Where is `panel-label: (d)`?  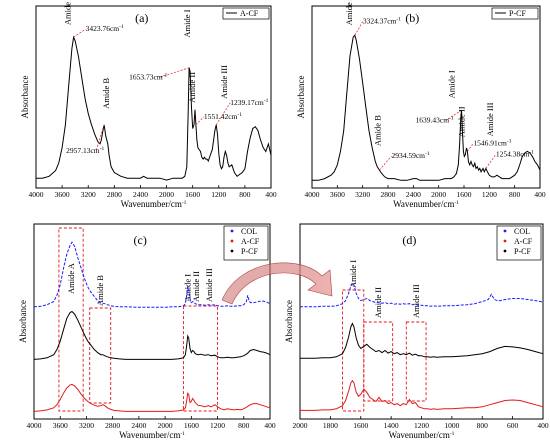
panel-label: (d) is located at coordinates (409, 240).